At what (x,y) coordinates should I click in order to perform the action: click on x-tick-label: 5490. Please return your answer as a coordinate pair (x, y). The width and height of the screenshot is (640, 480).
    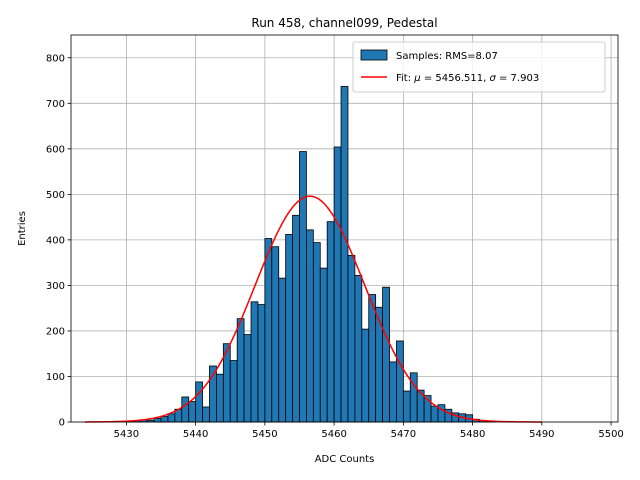
    Looking at the image, I should click on (541, 434).